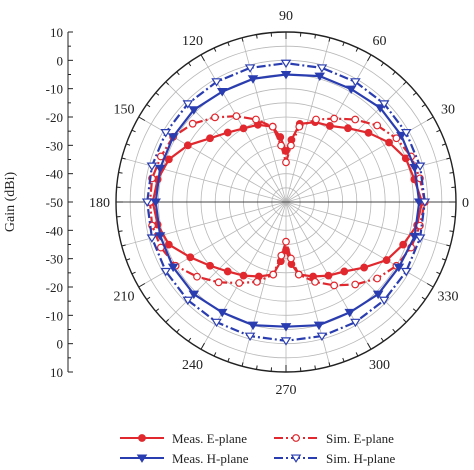  I want to click on legend-label: Meas. H-plane, so click(210, 458).